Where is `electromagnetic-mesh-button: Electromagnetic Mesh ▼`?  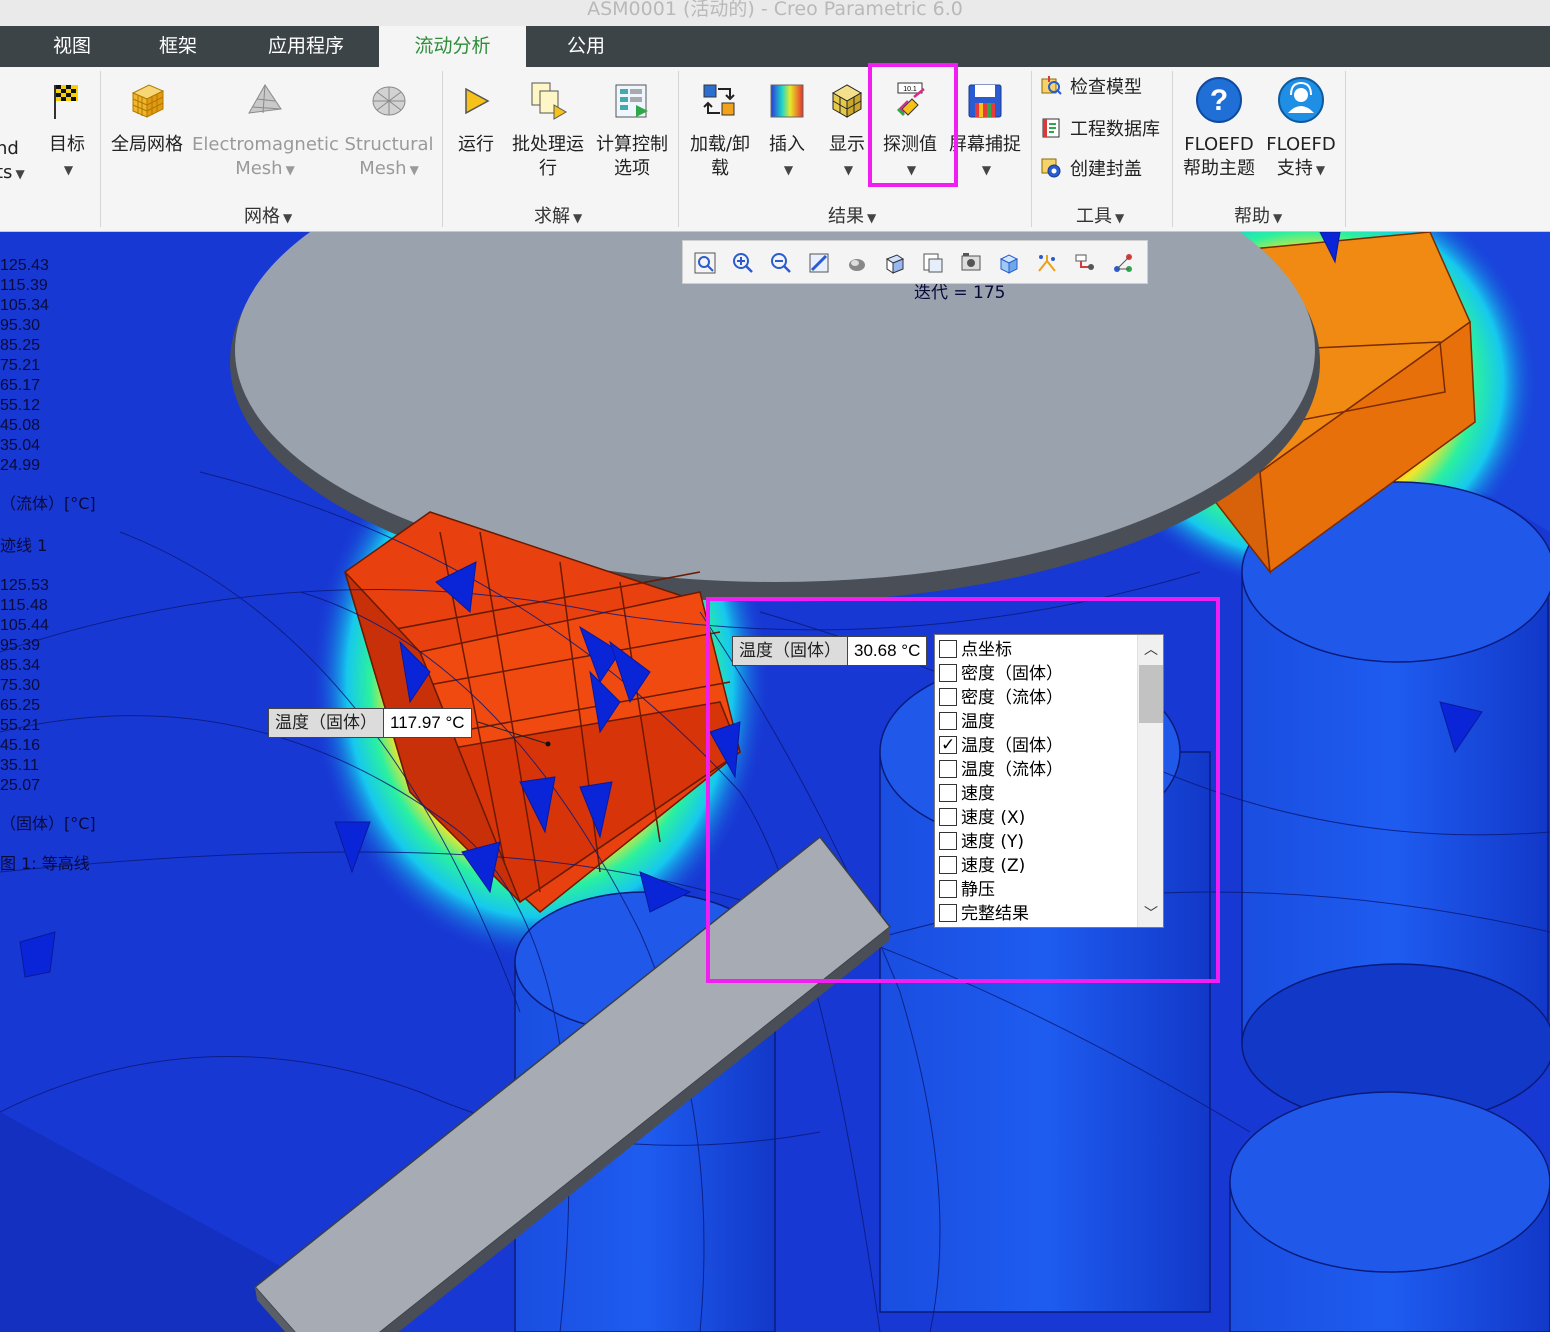 electromagnetic-mesh-button: Electromagnetic Mesh ▼ is located at coordinates (265, 130).